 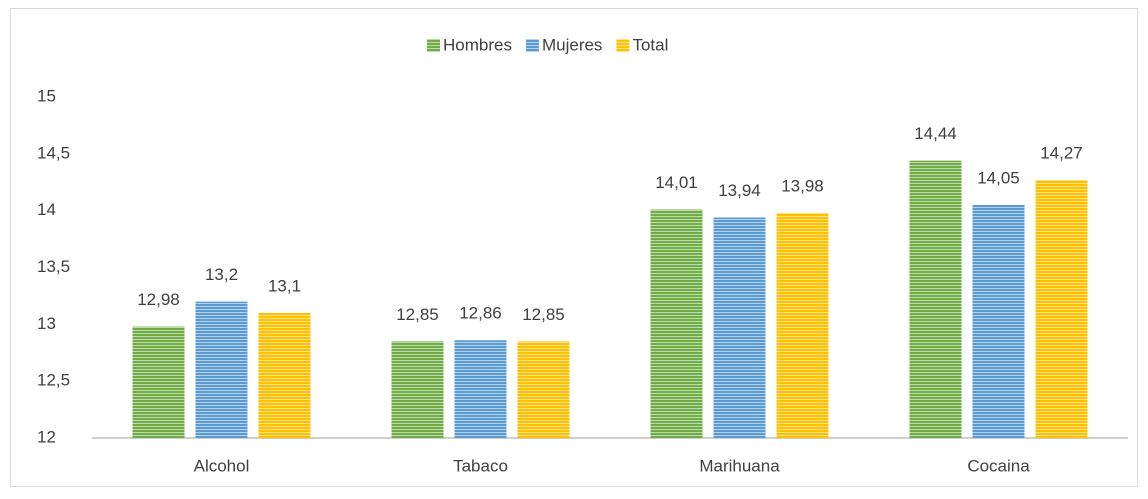 What do you see at coordinates (802, 185) in the screenshot?
I see `data-label: 13,98` at bounding box center [802, 185].